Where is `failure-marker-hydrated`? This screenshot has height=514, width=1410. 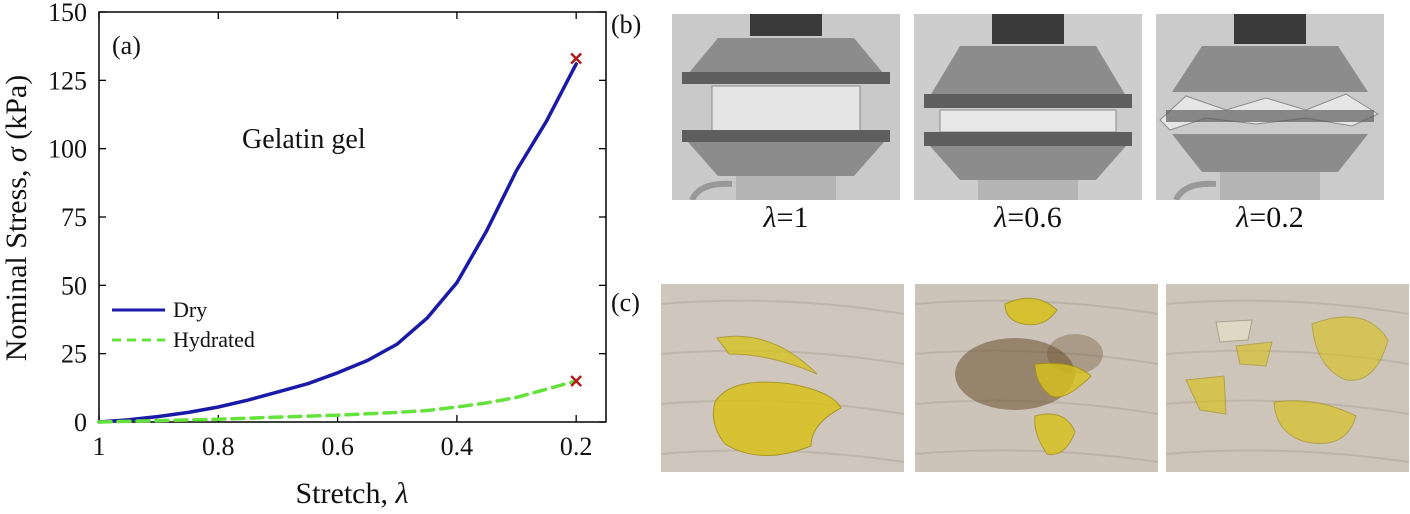
failure-marker-hydrated is located at coordinates (576, 381).